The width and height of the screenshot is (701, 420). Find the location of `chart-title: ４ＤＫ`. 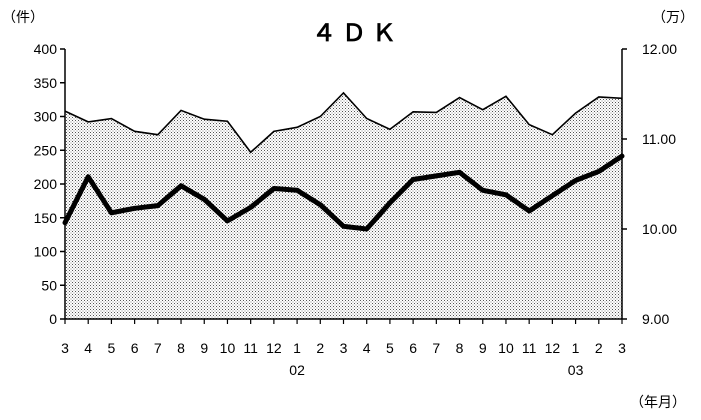

chart-title: ４ＤＫ is located at coordinates (357, 33).